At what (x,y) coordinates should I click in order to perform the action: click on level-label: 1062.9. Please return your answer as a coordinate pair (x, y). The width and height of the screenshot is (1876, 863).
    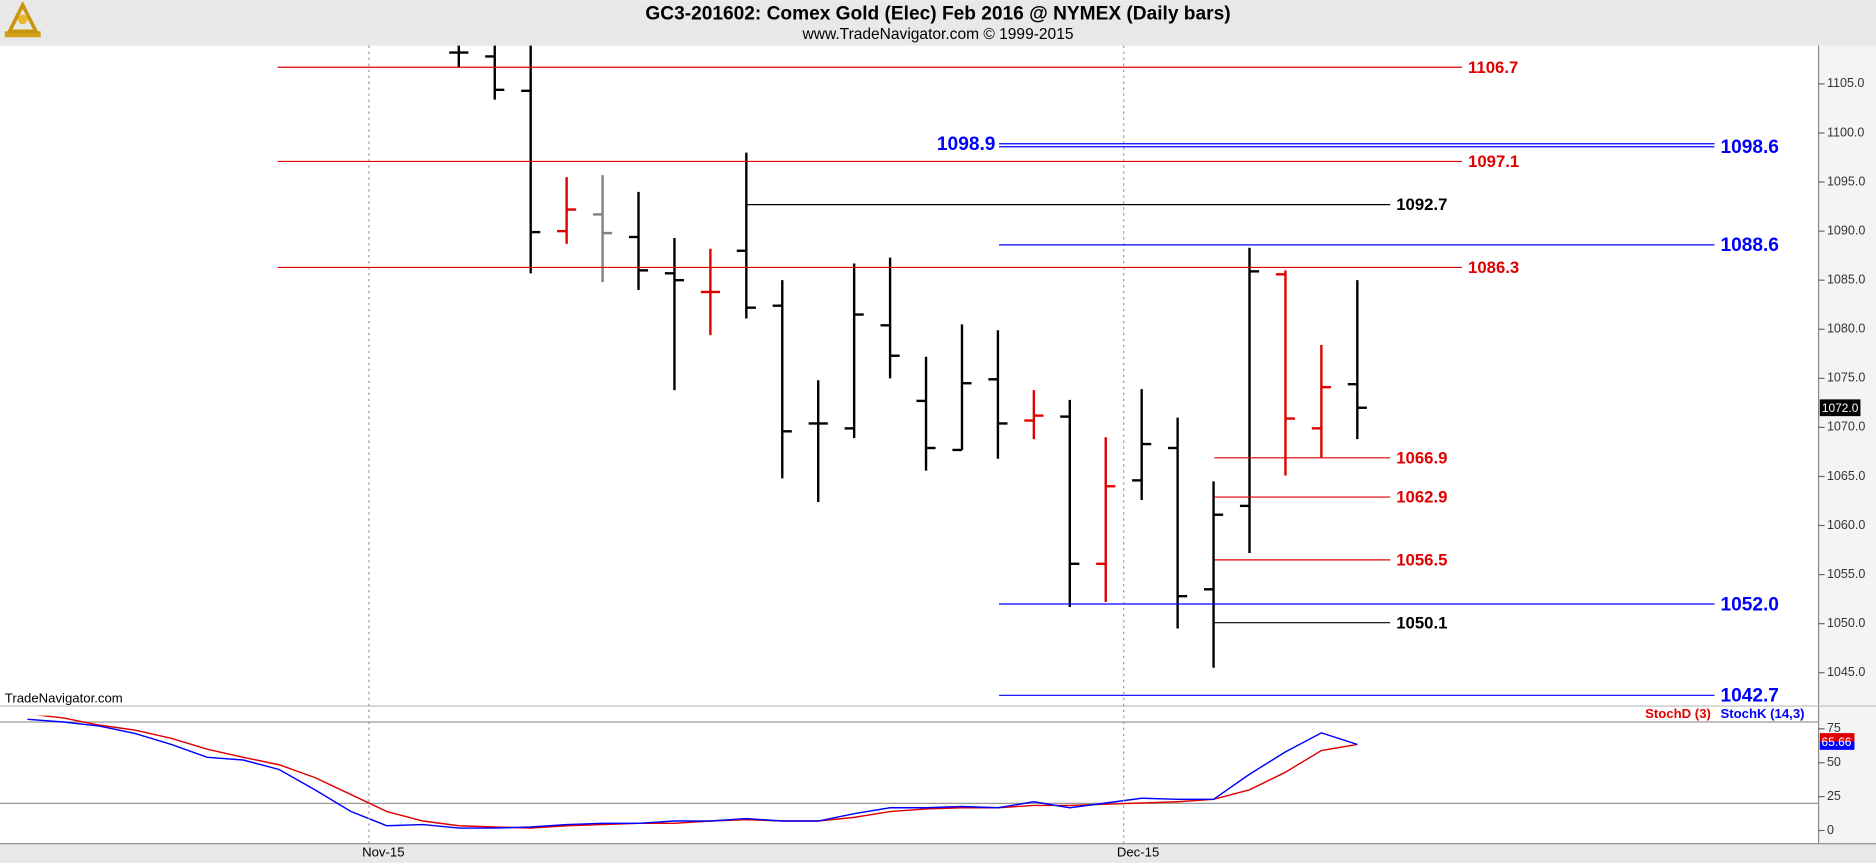
    Looking at the image, I should click on (1421, 497).